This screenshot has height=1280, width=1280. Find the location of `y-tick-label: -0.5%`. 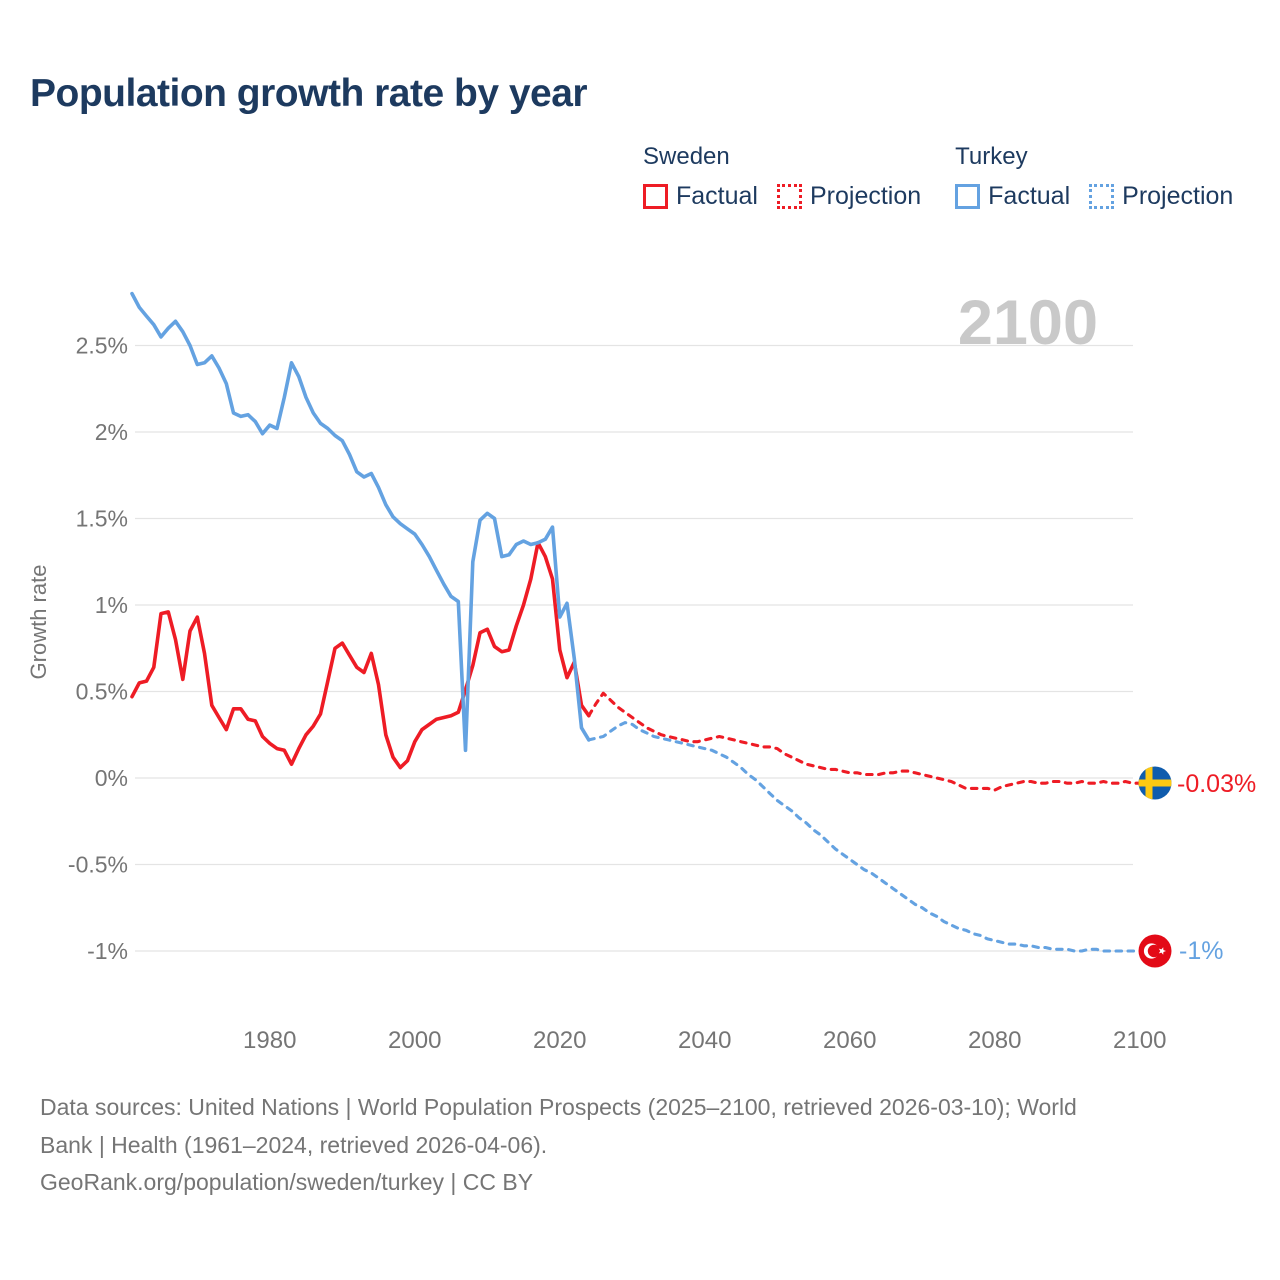

y-tick-label: -0.5% is located at coordinates (98, 865).